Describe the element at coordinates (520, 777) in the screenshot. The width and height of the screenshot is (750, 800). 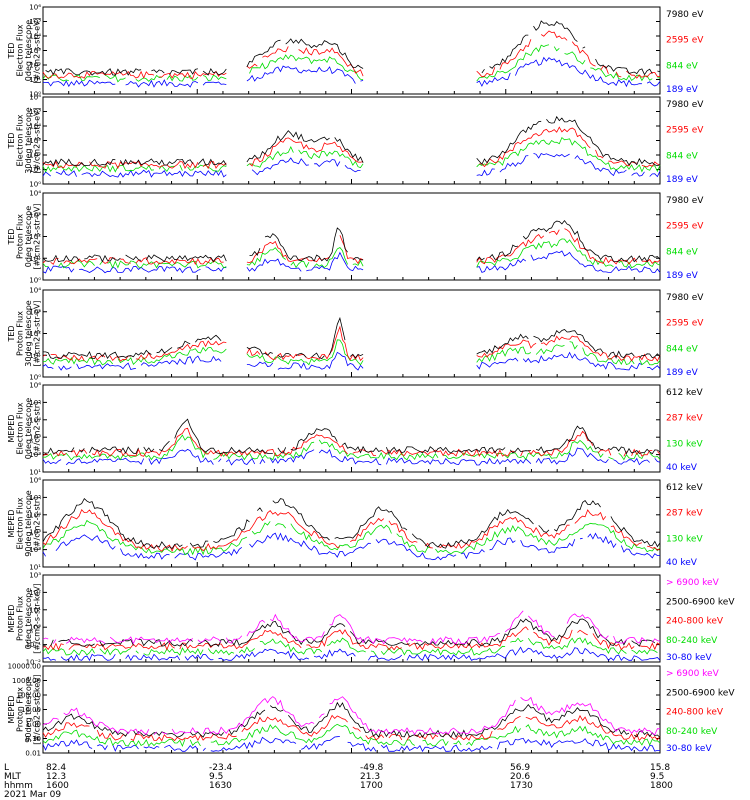
I see `footer-value-mlt: 20.6` at that location.